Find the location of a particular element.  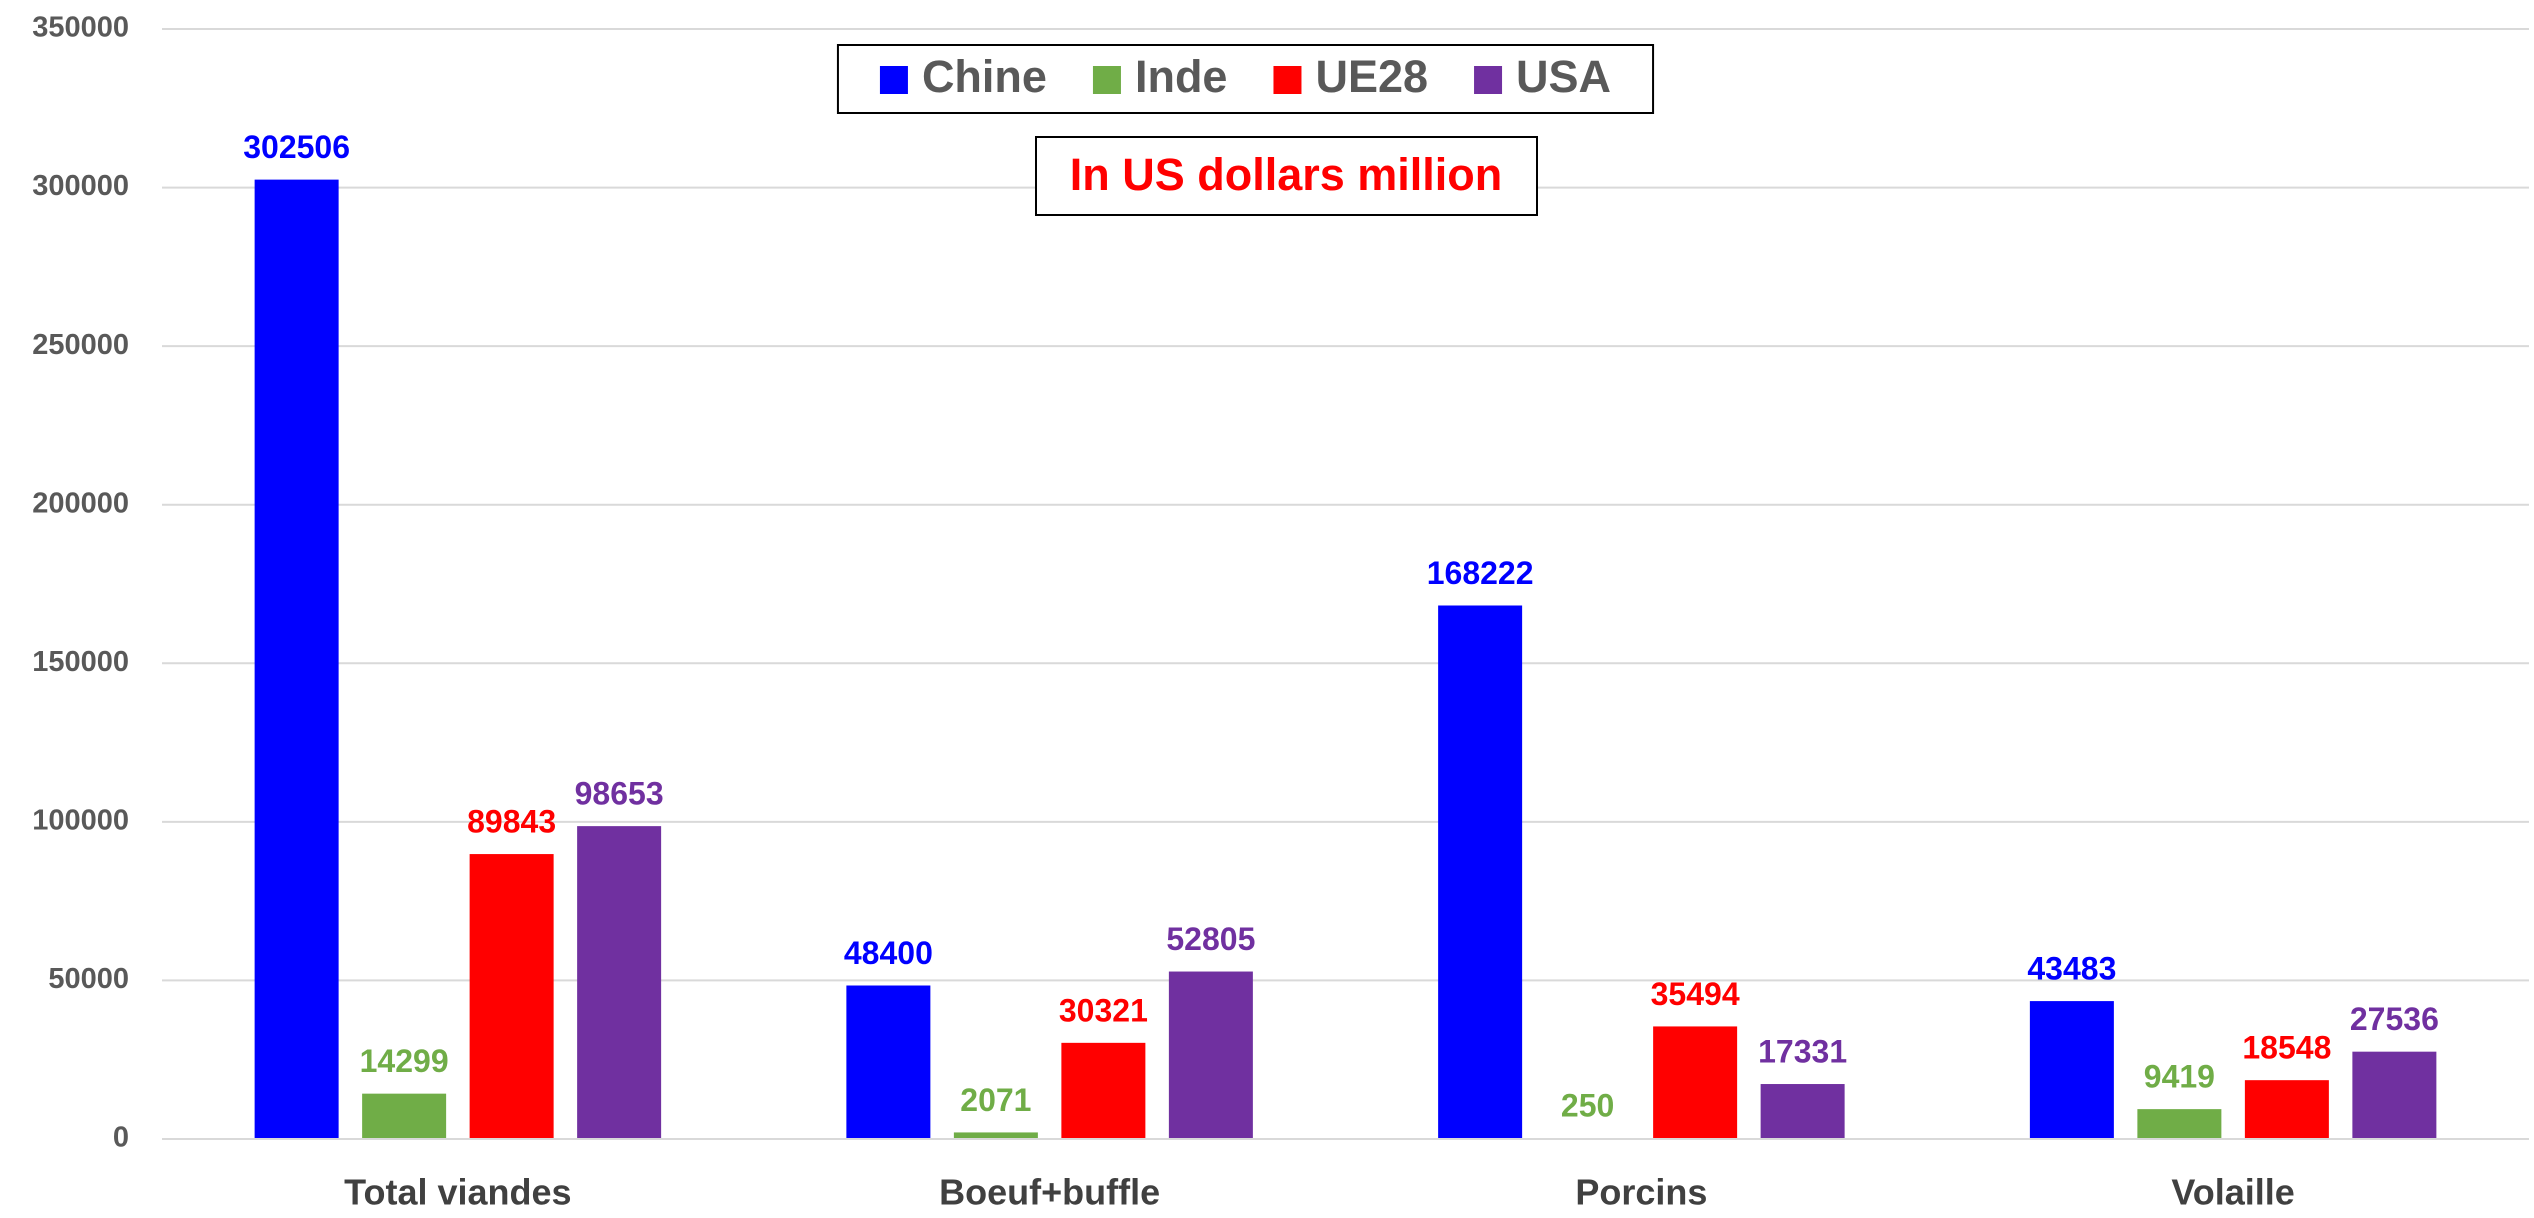

legend-label: UE28 is located at coordinates (1371, 76).